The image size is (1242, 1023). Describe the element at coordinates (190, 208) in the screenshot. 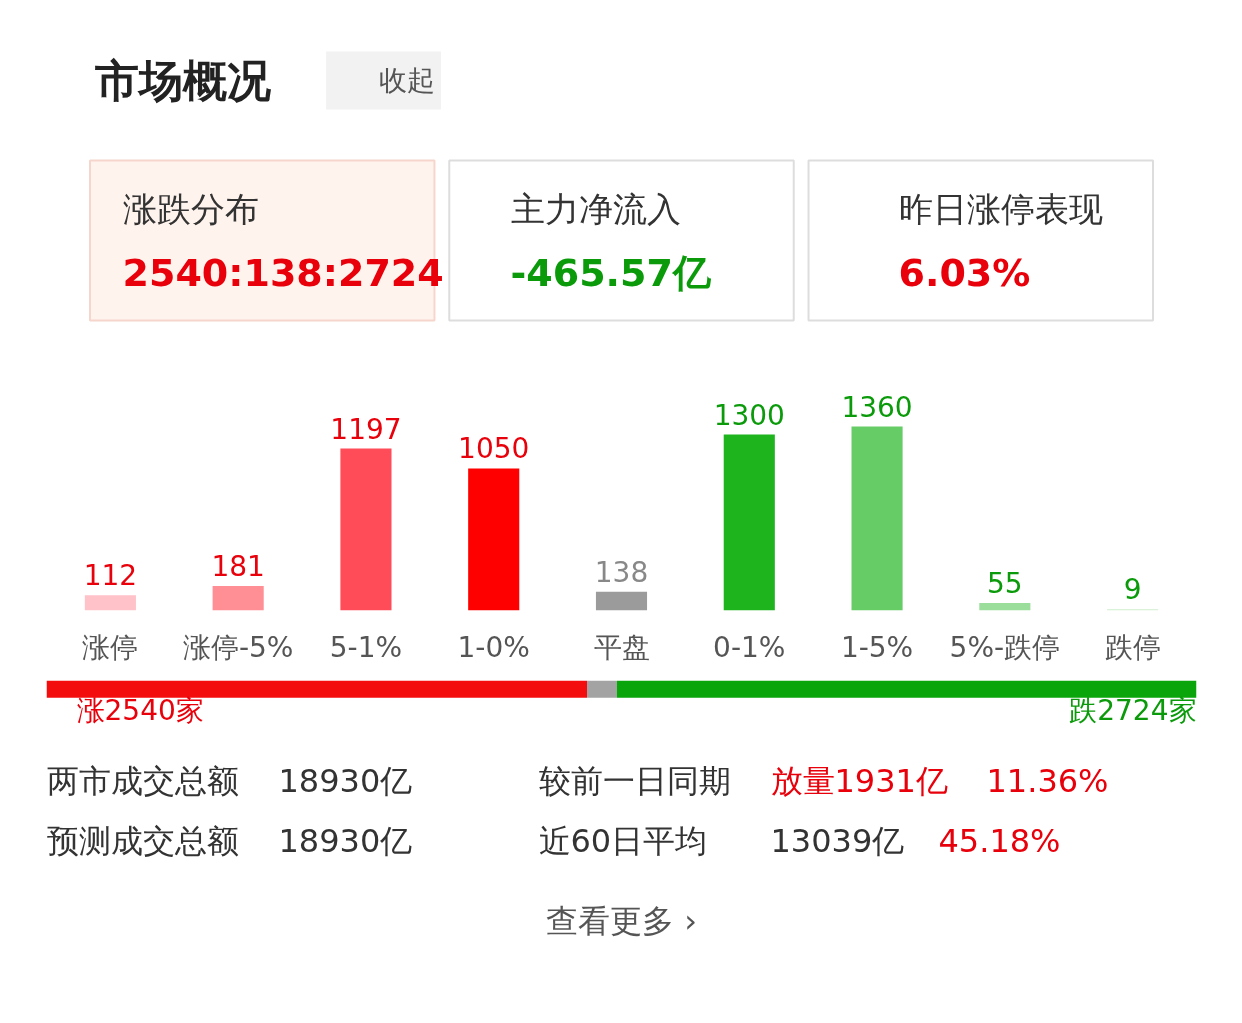

I see `text: 涨跌分布` at that location.